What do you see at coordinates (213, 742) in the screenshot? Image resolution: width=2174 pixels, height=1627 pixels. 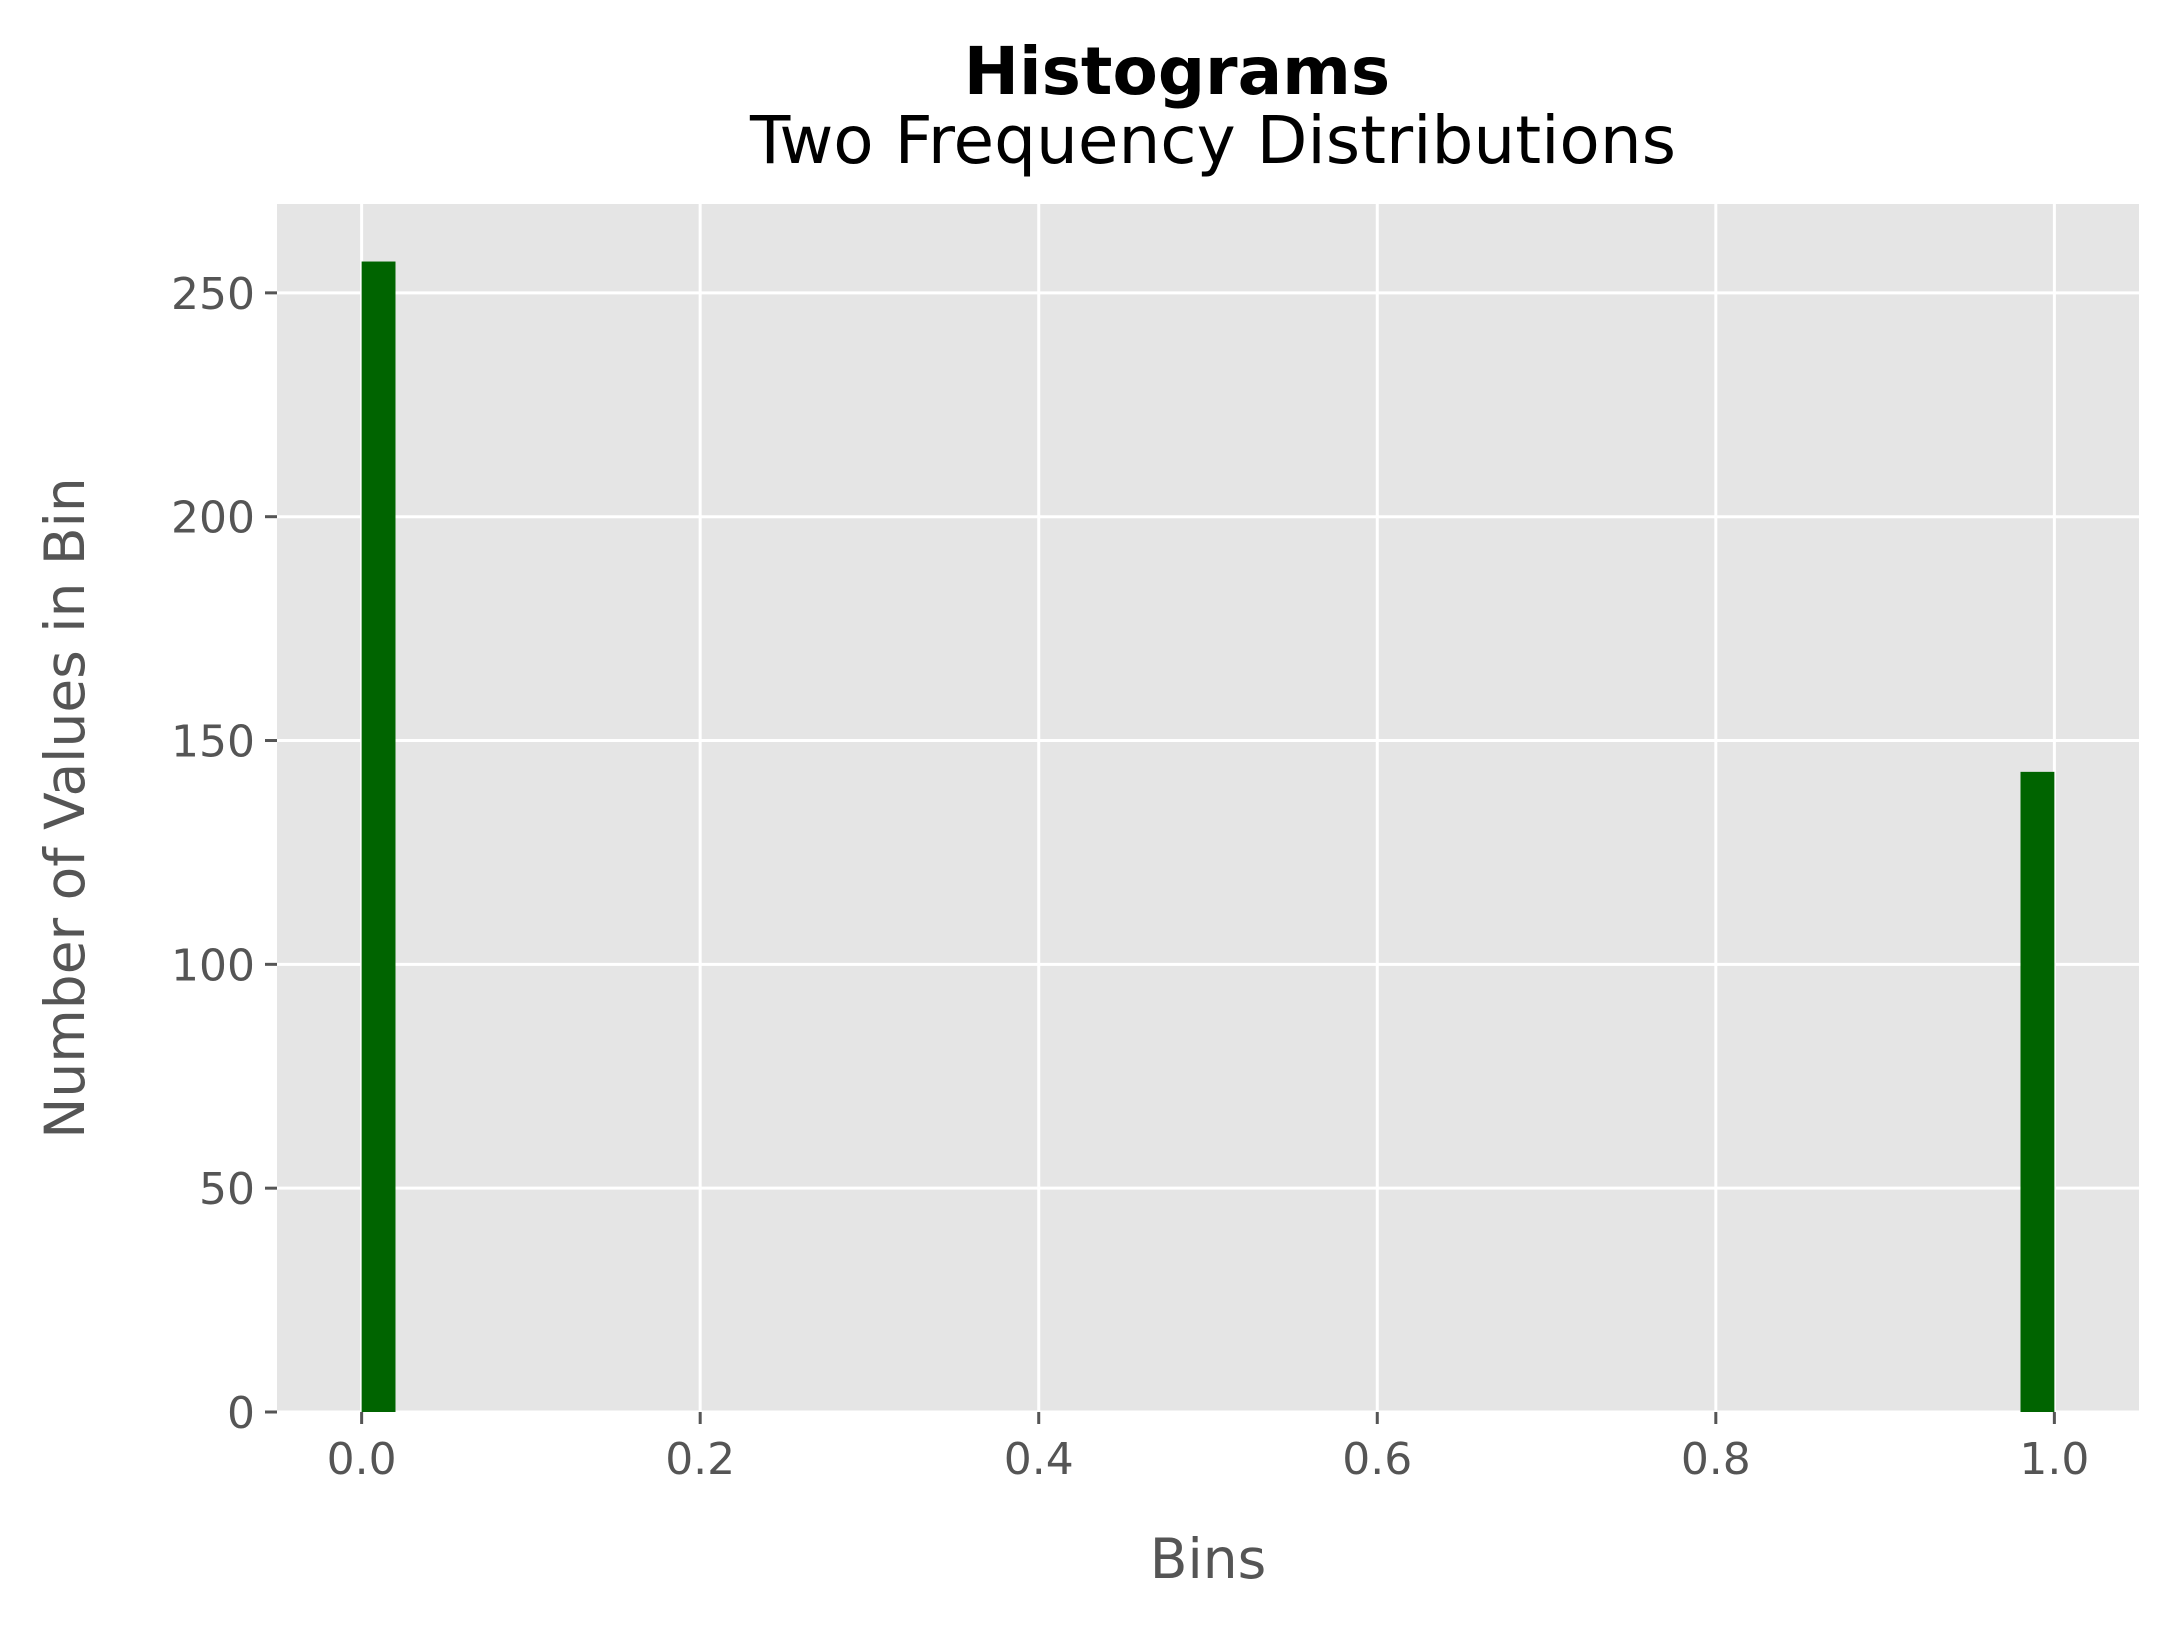 I see `y-tick-label: 150` at bounding box center [213, 742].